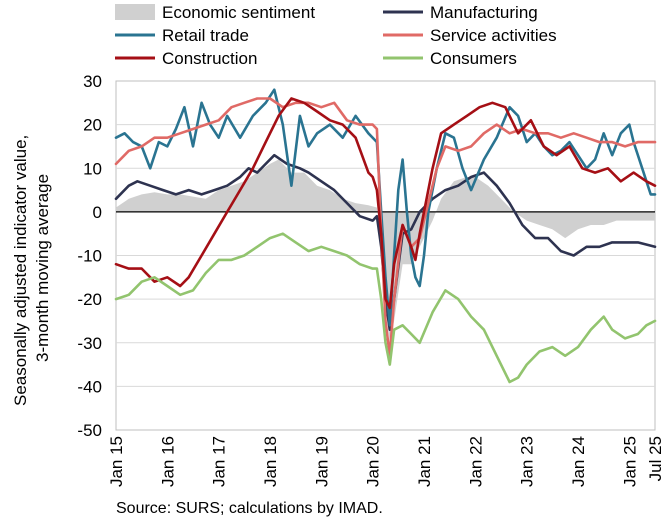 The image size is (667, 521). Describe the element at coordinates (89, 430) in the screenshot. I see `y-tick-label: -50` at that location.